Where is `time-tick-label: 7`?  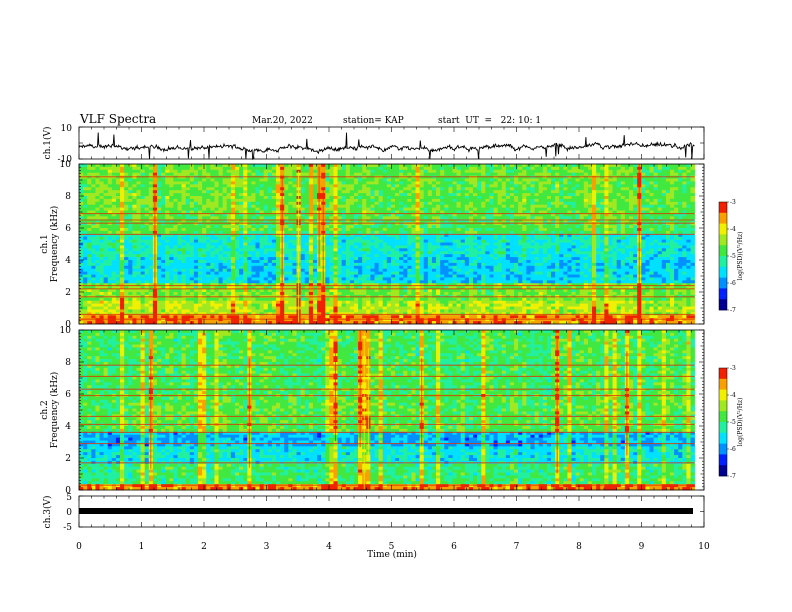 time-tick-label: 7 is located at coordinates (517, 547).